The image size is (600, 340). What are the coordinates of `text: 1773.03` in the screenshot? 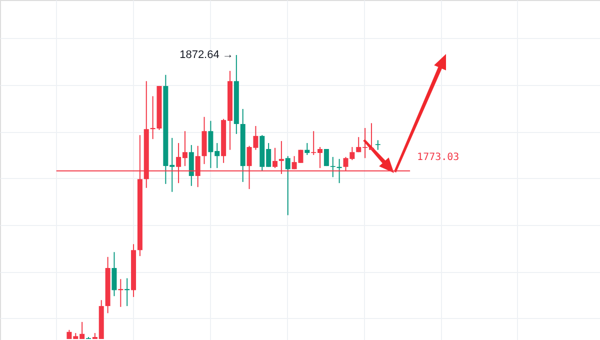 It's located at (438, 157).